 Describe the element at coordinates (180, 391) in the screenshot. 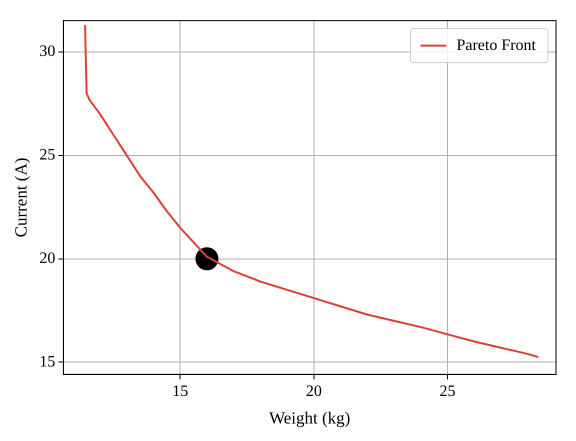

I see `x-tick-label: 15` at that location.